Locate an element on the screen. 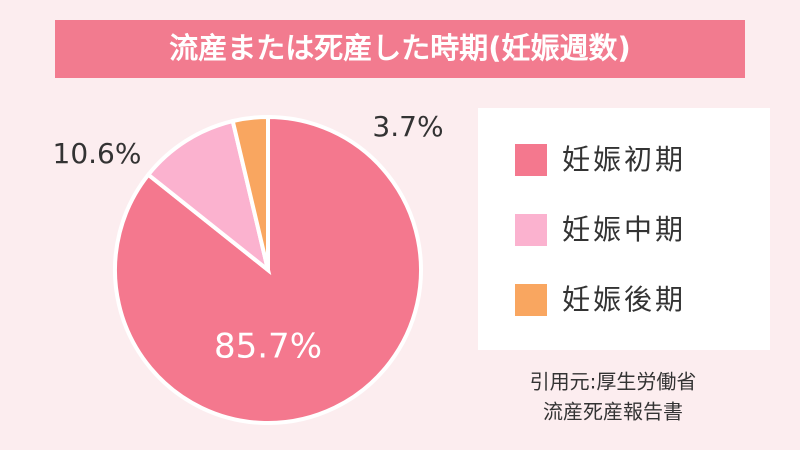 The image size is (800, 450). source-note: 流産死産報告書 is located at coordinates (613, 412).